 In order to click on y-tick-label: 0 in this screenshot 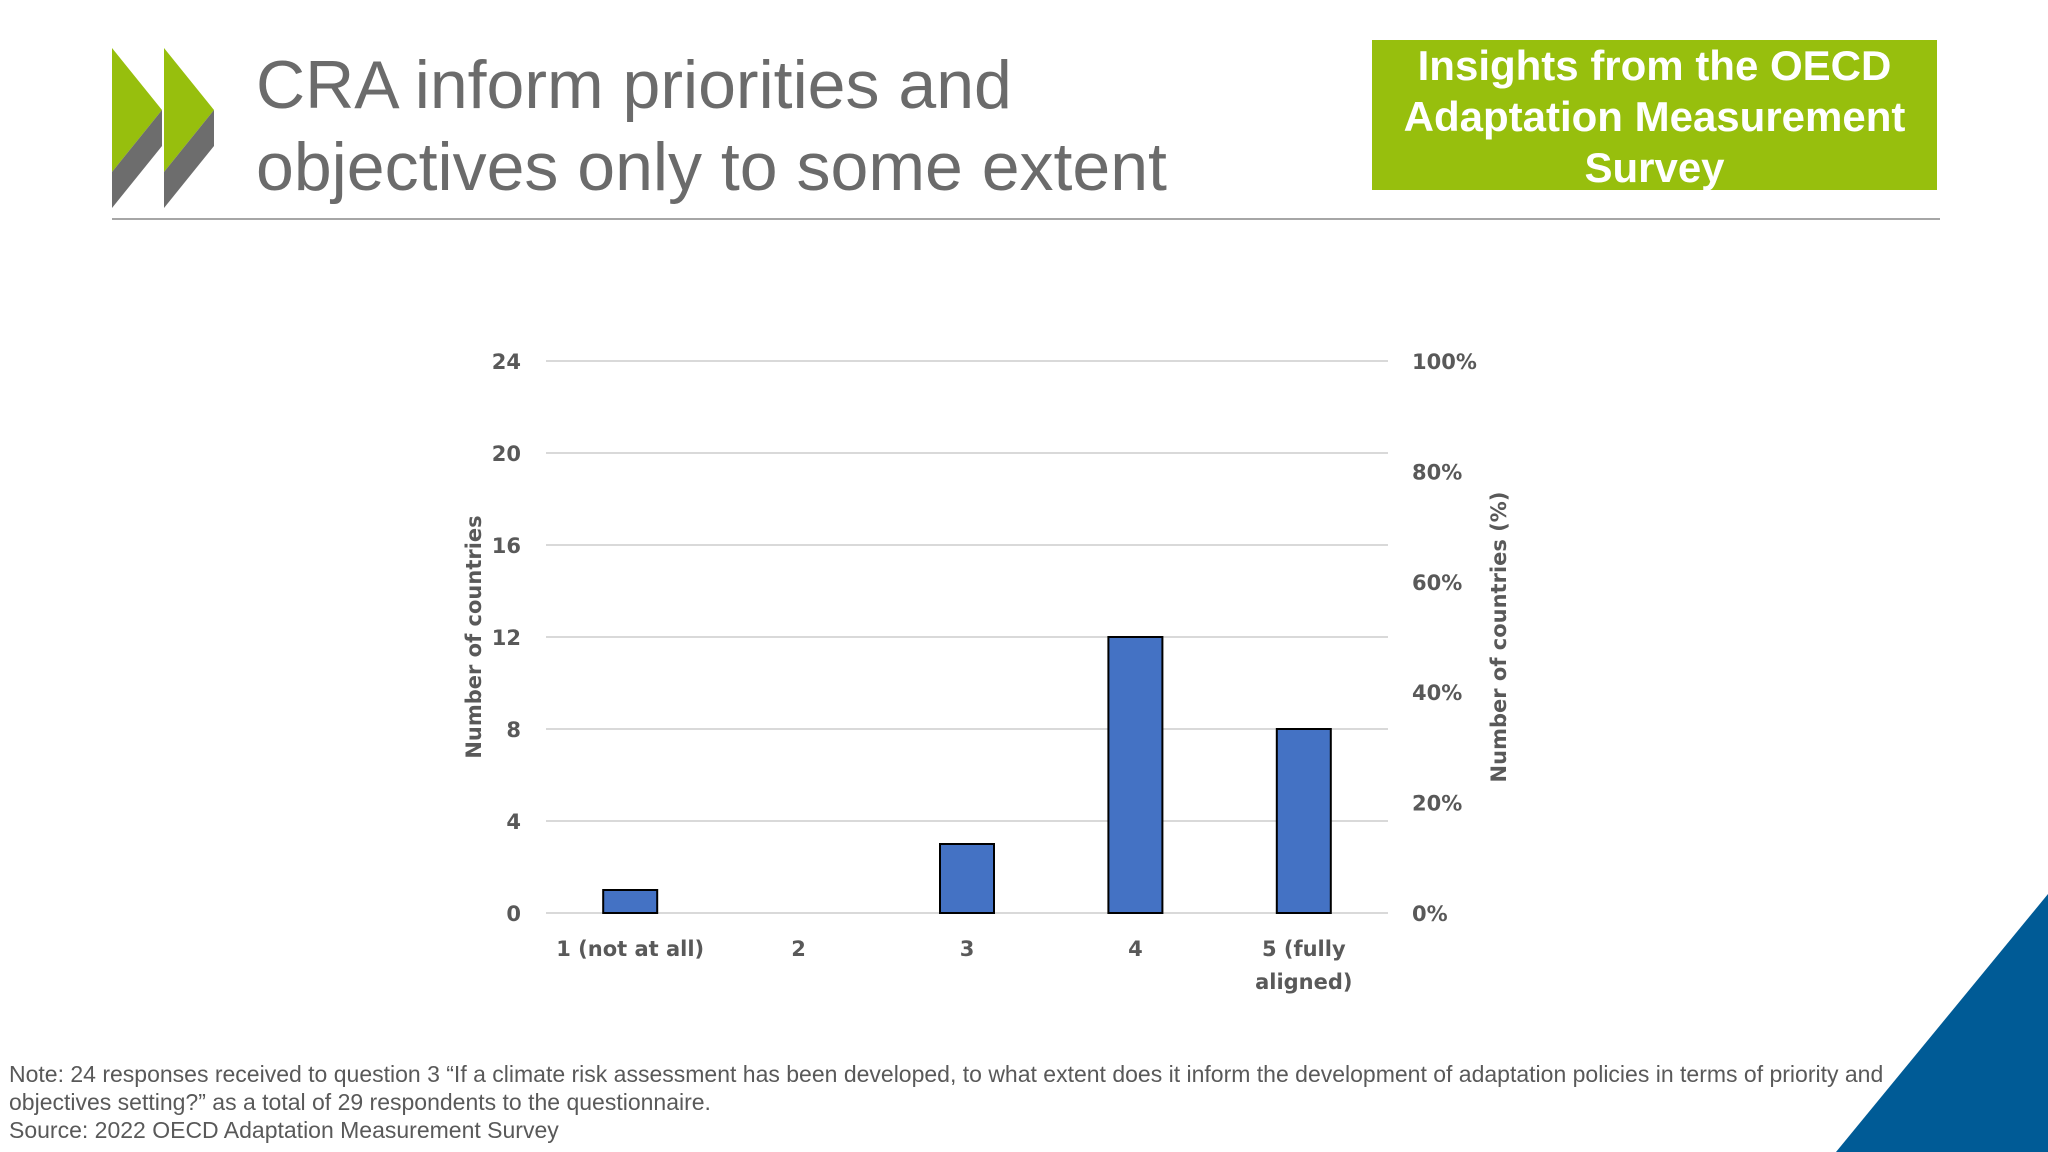, I will do `click(513, 914)`.